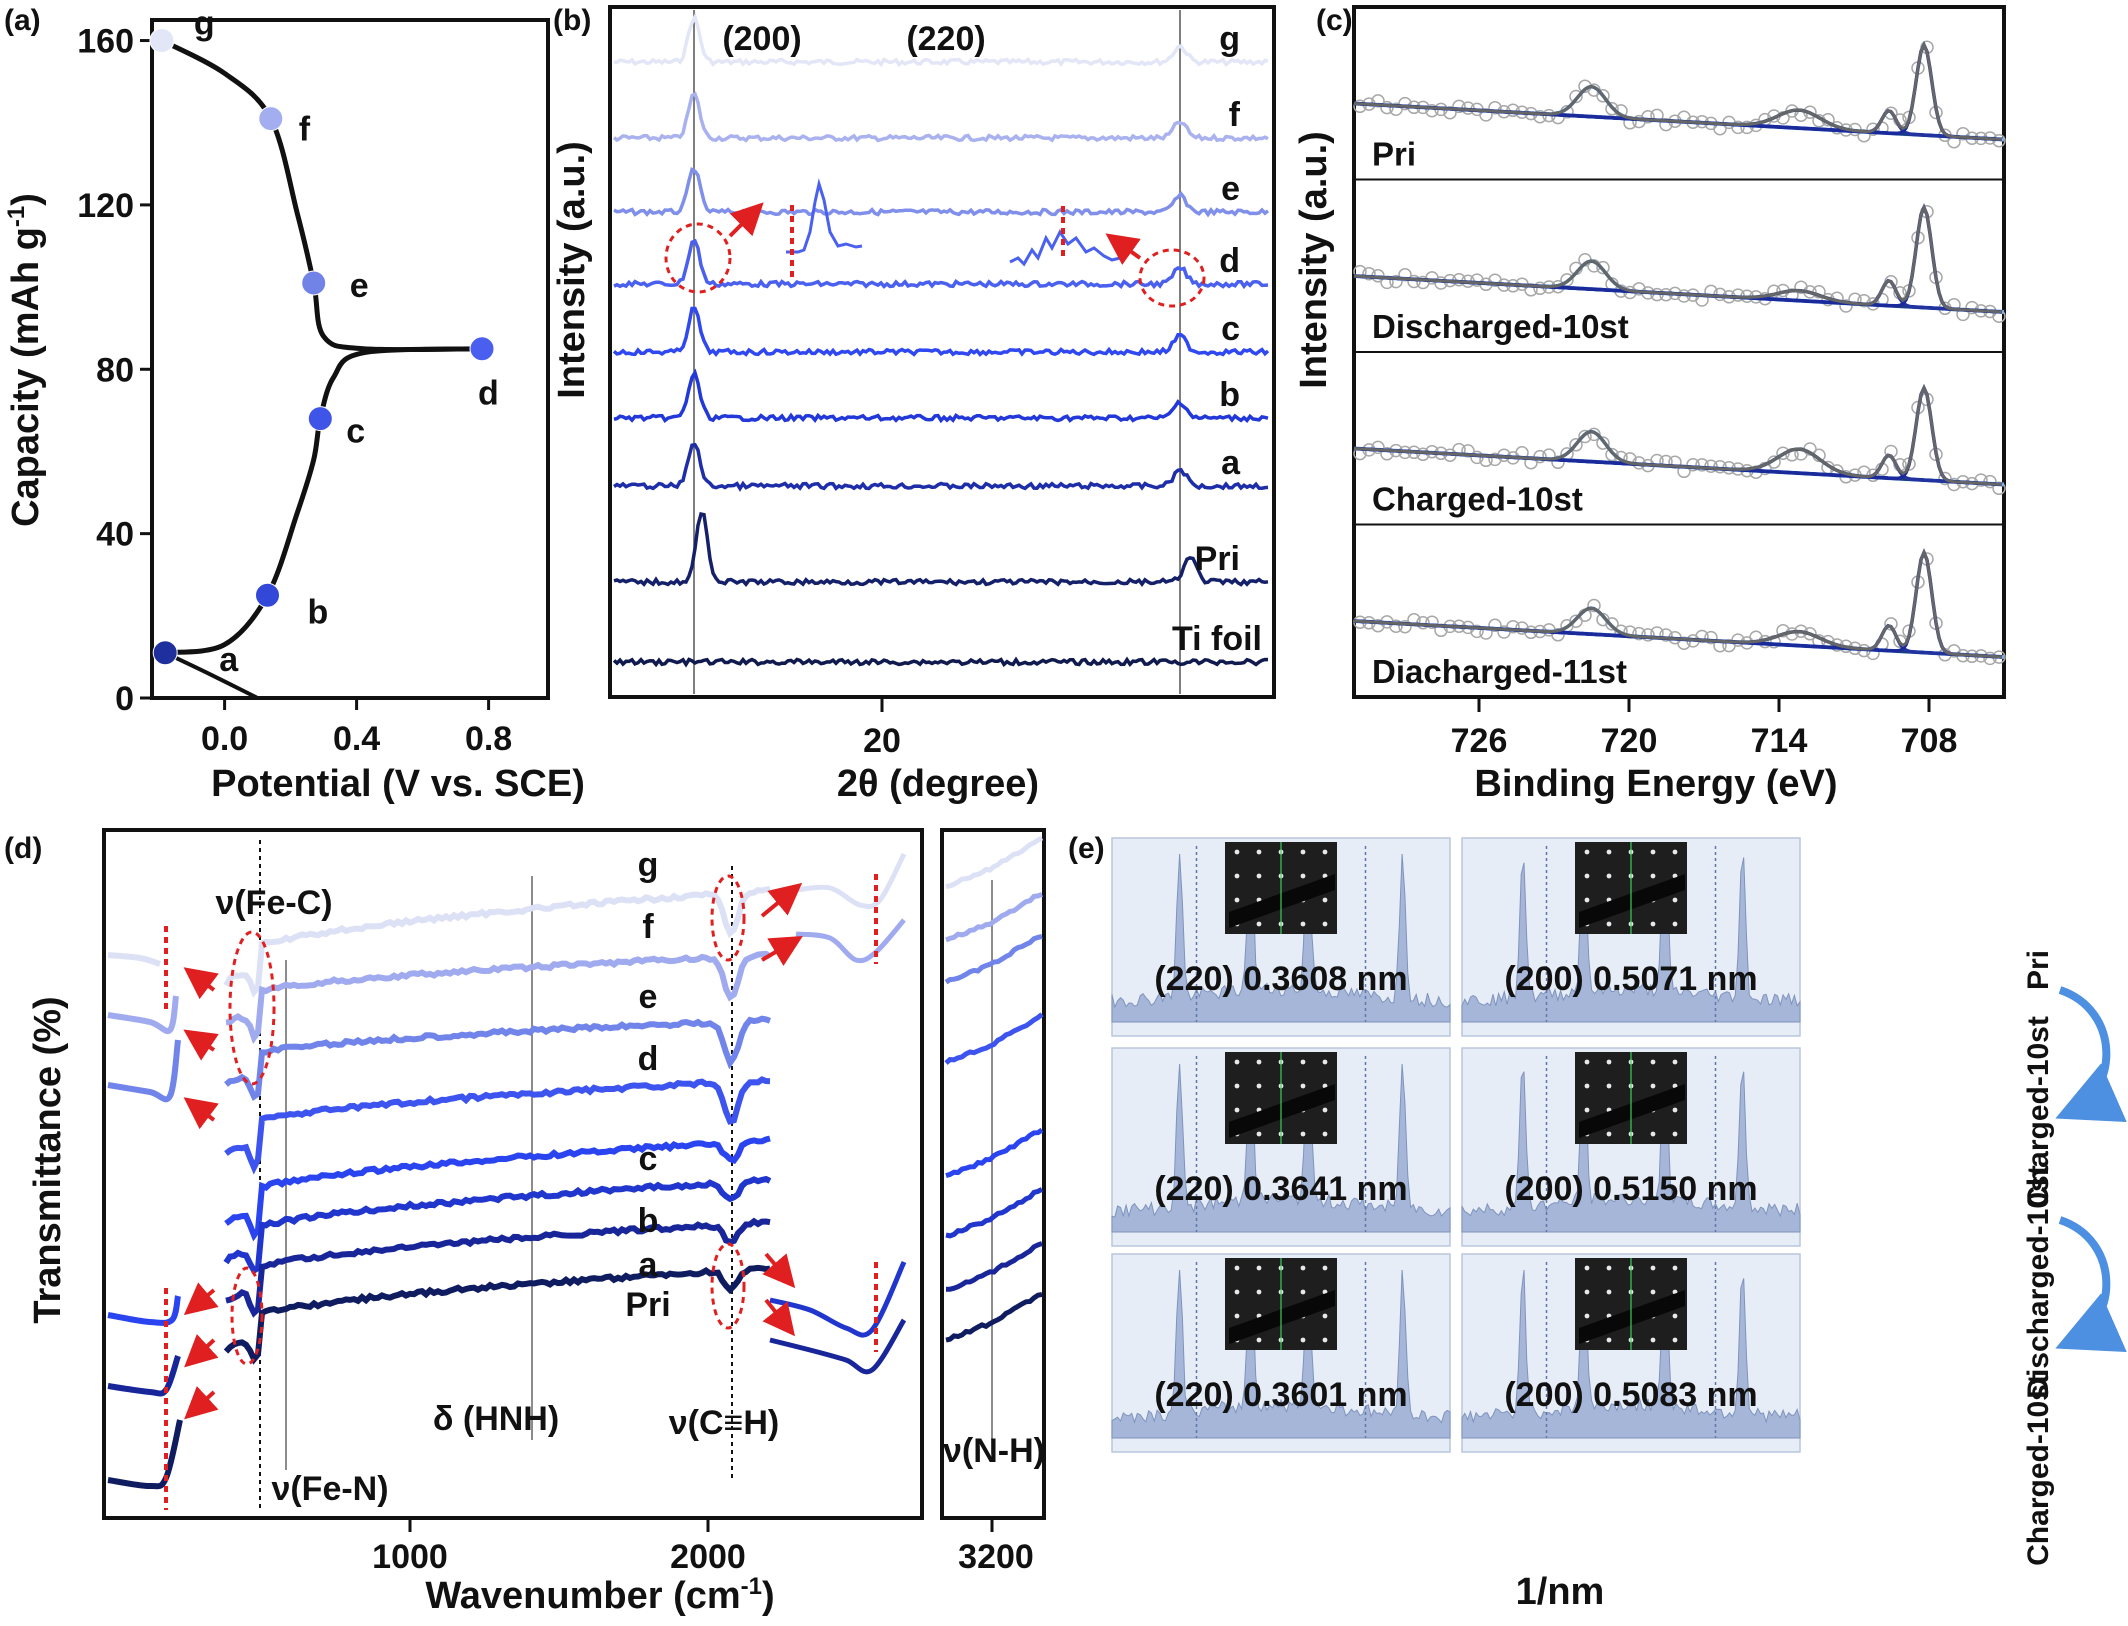 The width and height of the screenshot is (2128, 1626). I want to click on xrd-label-d: d, so click(1229, 261).